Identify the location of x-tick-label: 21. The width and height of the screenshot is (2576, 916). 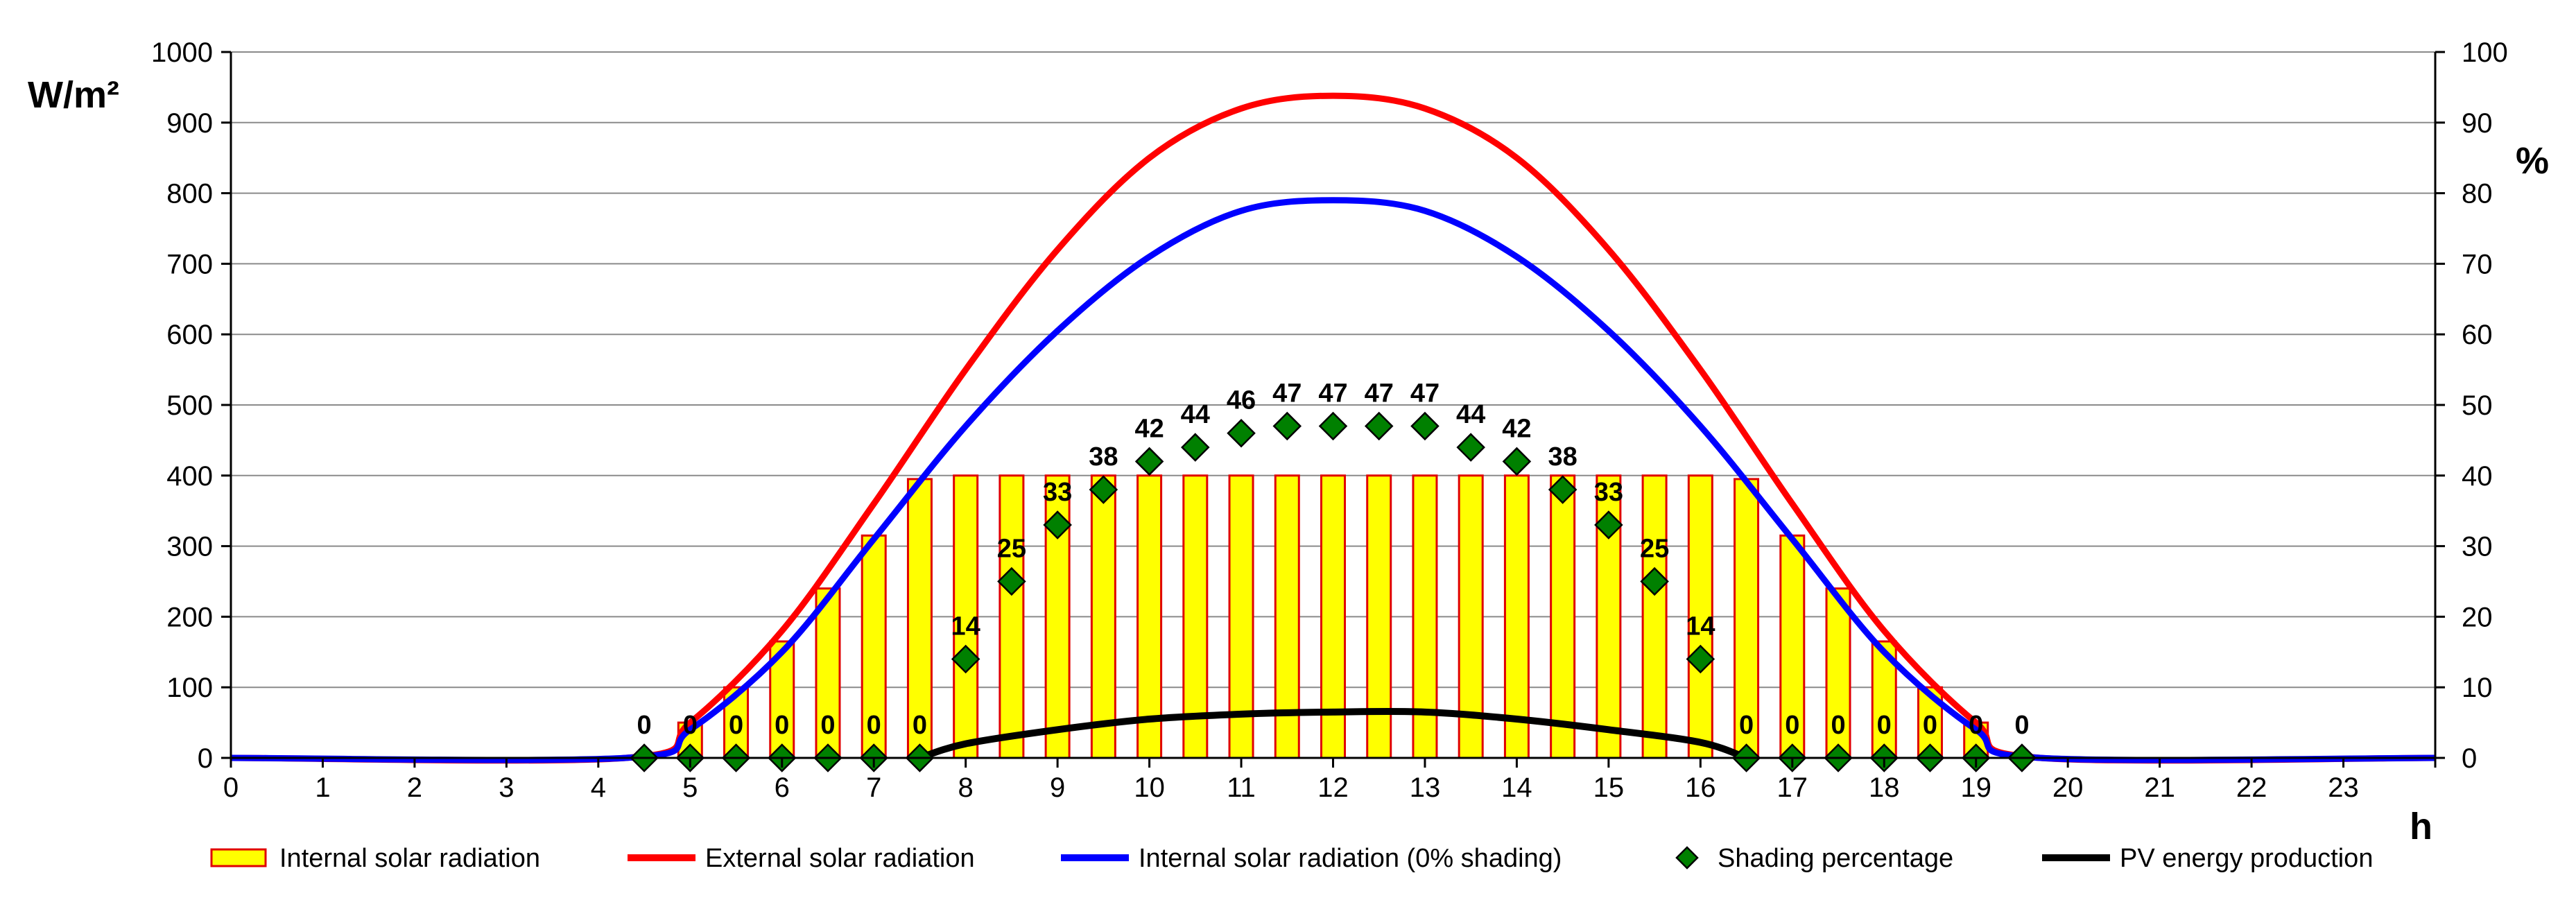
(2159, 787).